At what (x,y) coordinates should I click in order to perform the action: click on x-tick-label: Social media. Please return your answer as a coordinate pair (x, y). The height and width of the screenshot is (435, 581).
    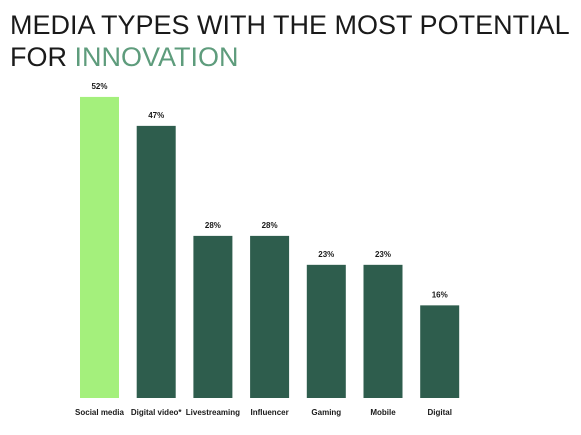
    Looking at the image, I should click on (99, 412).